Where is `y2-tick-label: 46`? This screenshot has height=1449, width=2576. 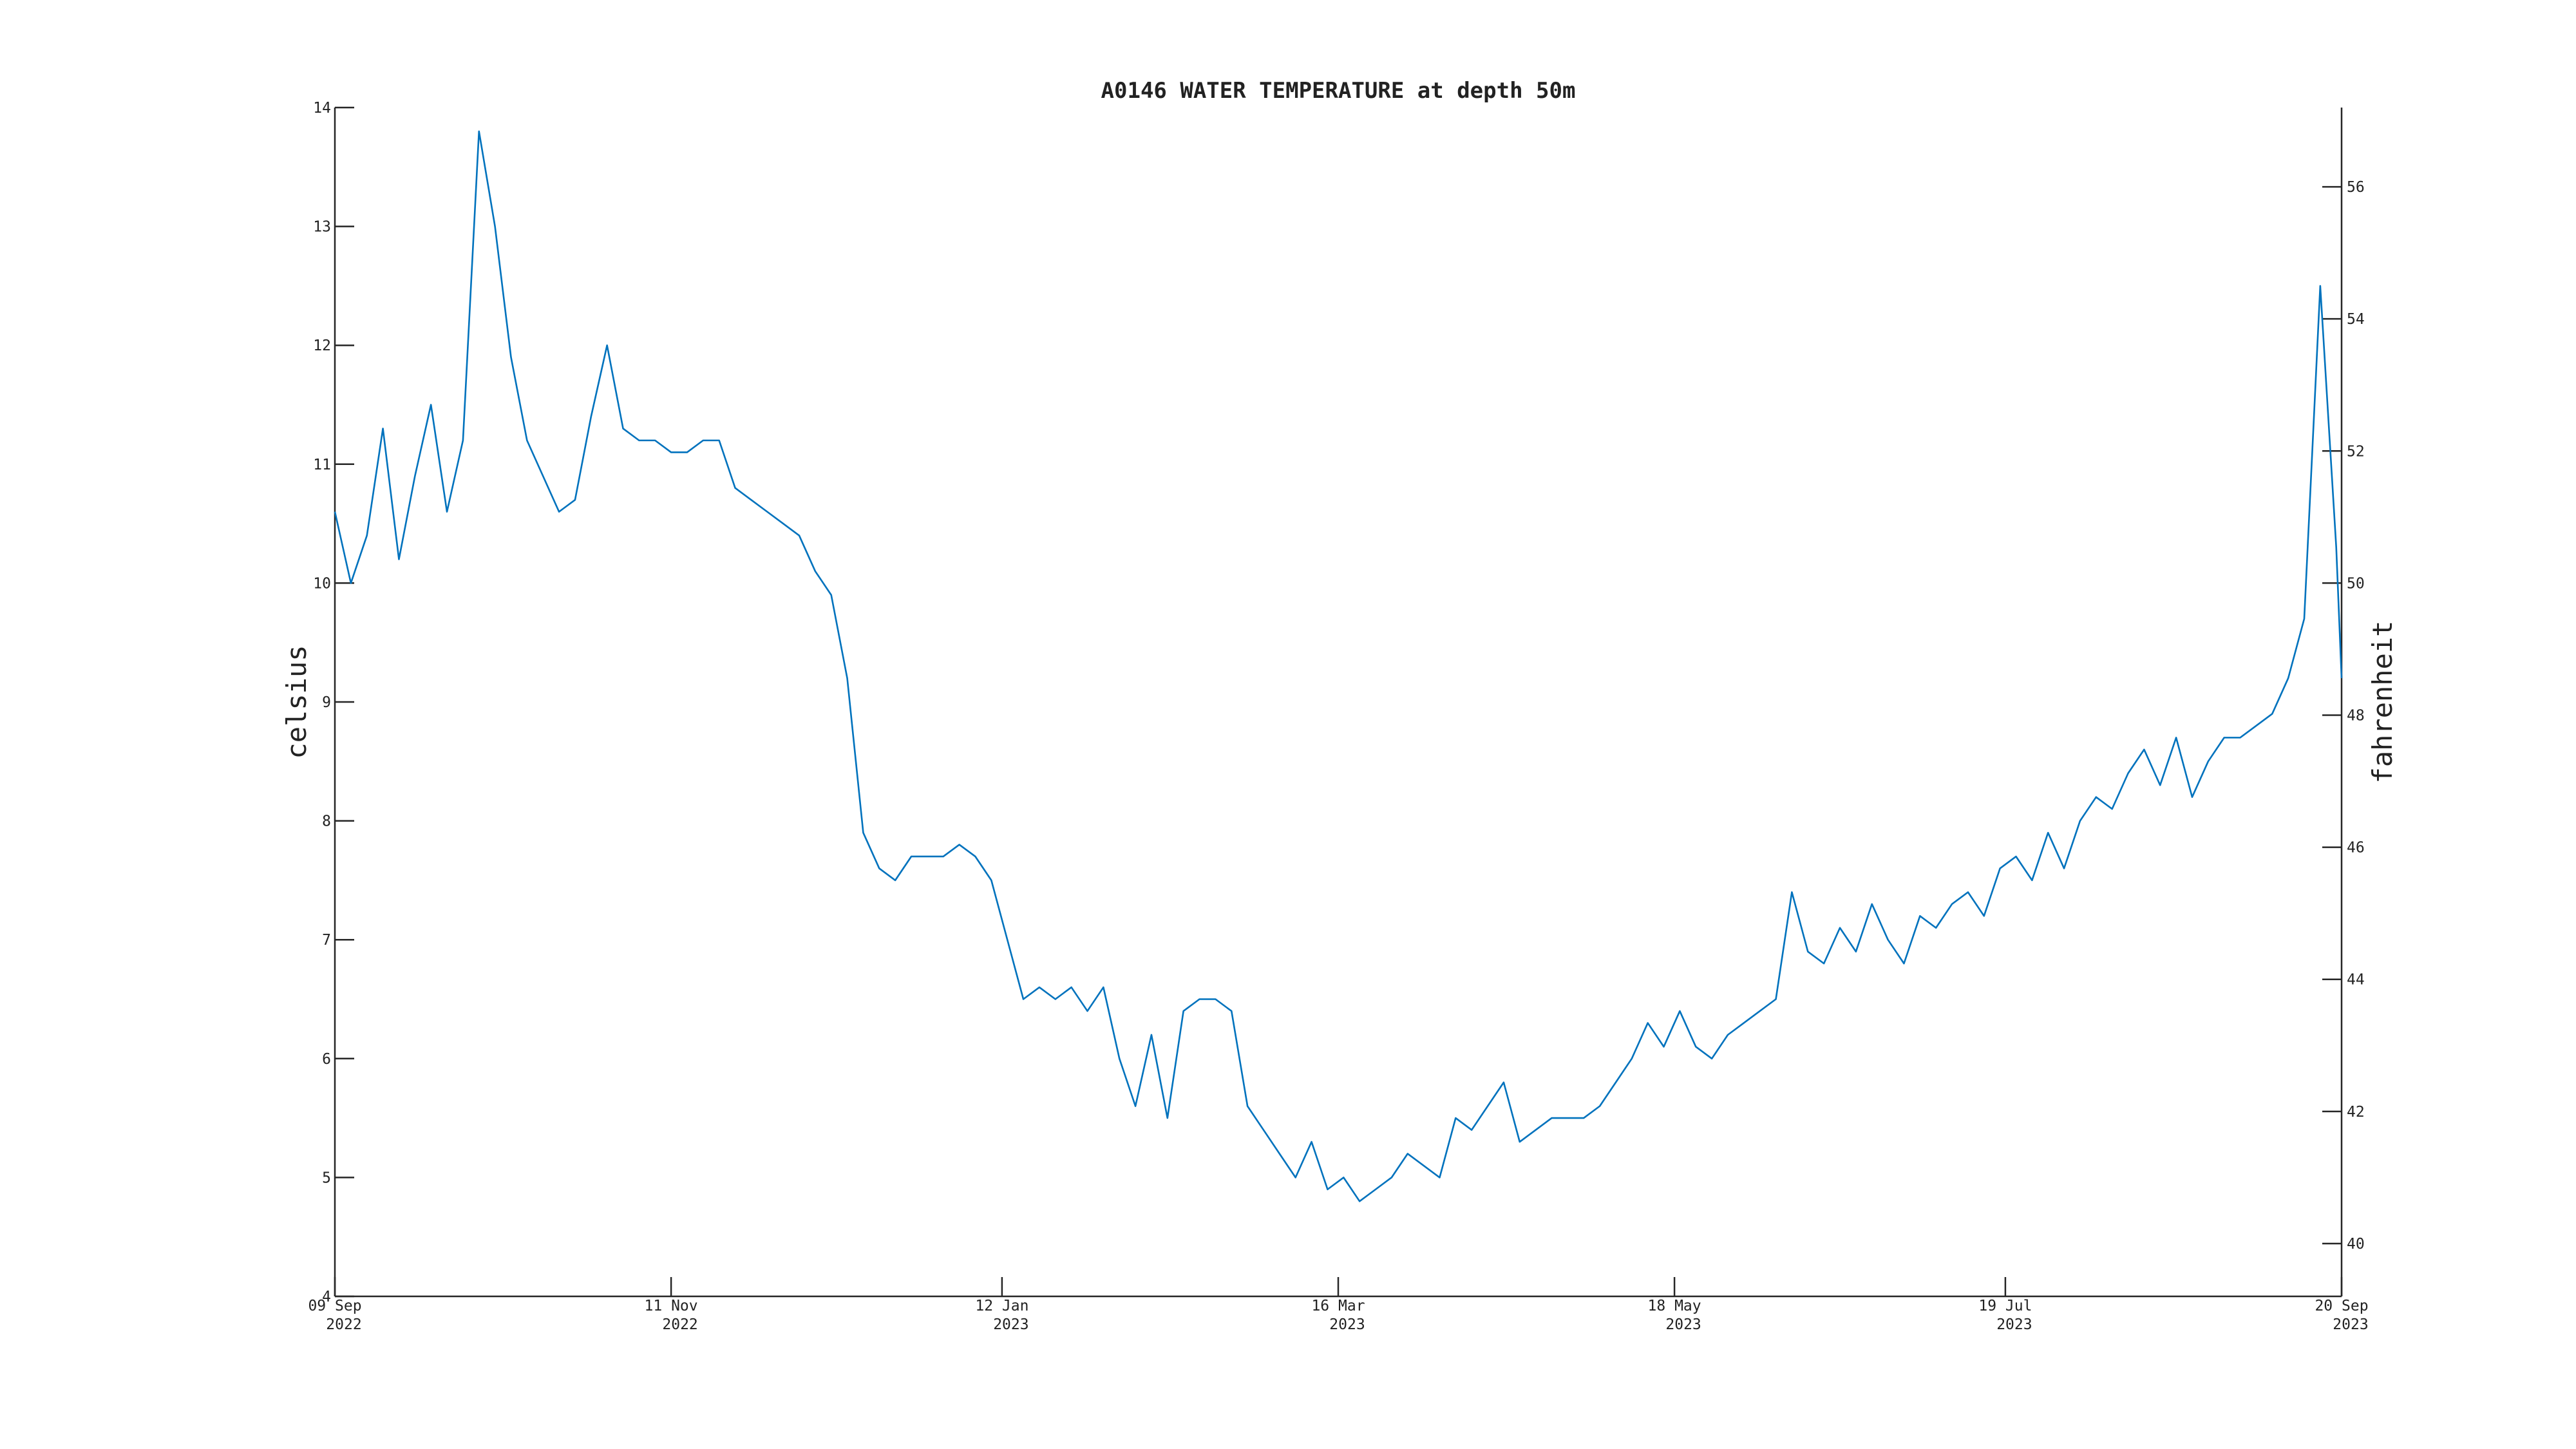
y2-tick-label: 46 is located at coordinates (2356, 848).